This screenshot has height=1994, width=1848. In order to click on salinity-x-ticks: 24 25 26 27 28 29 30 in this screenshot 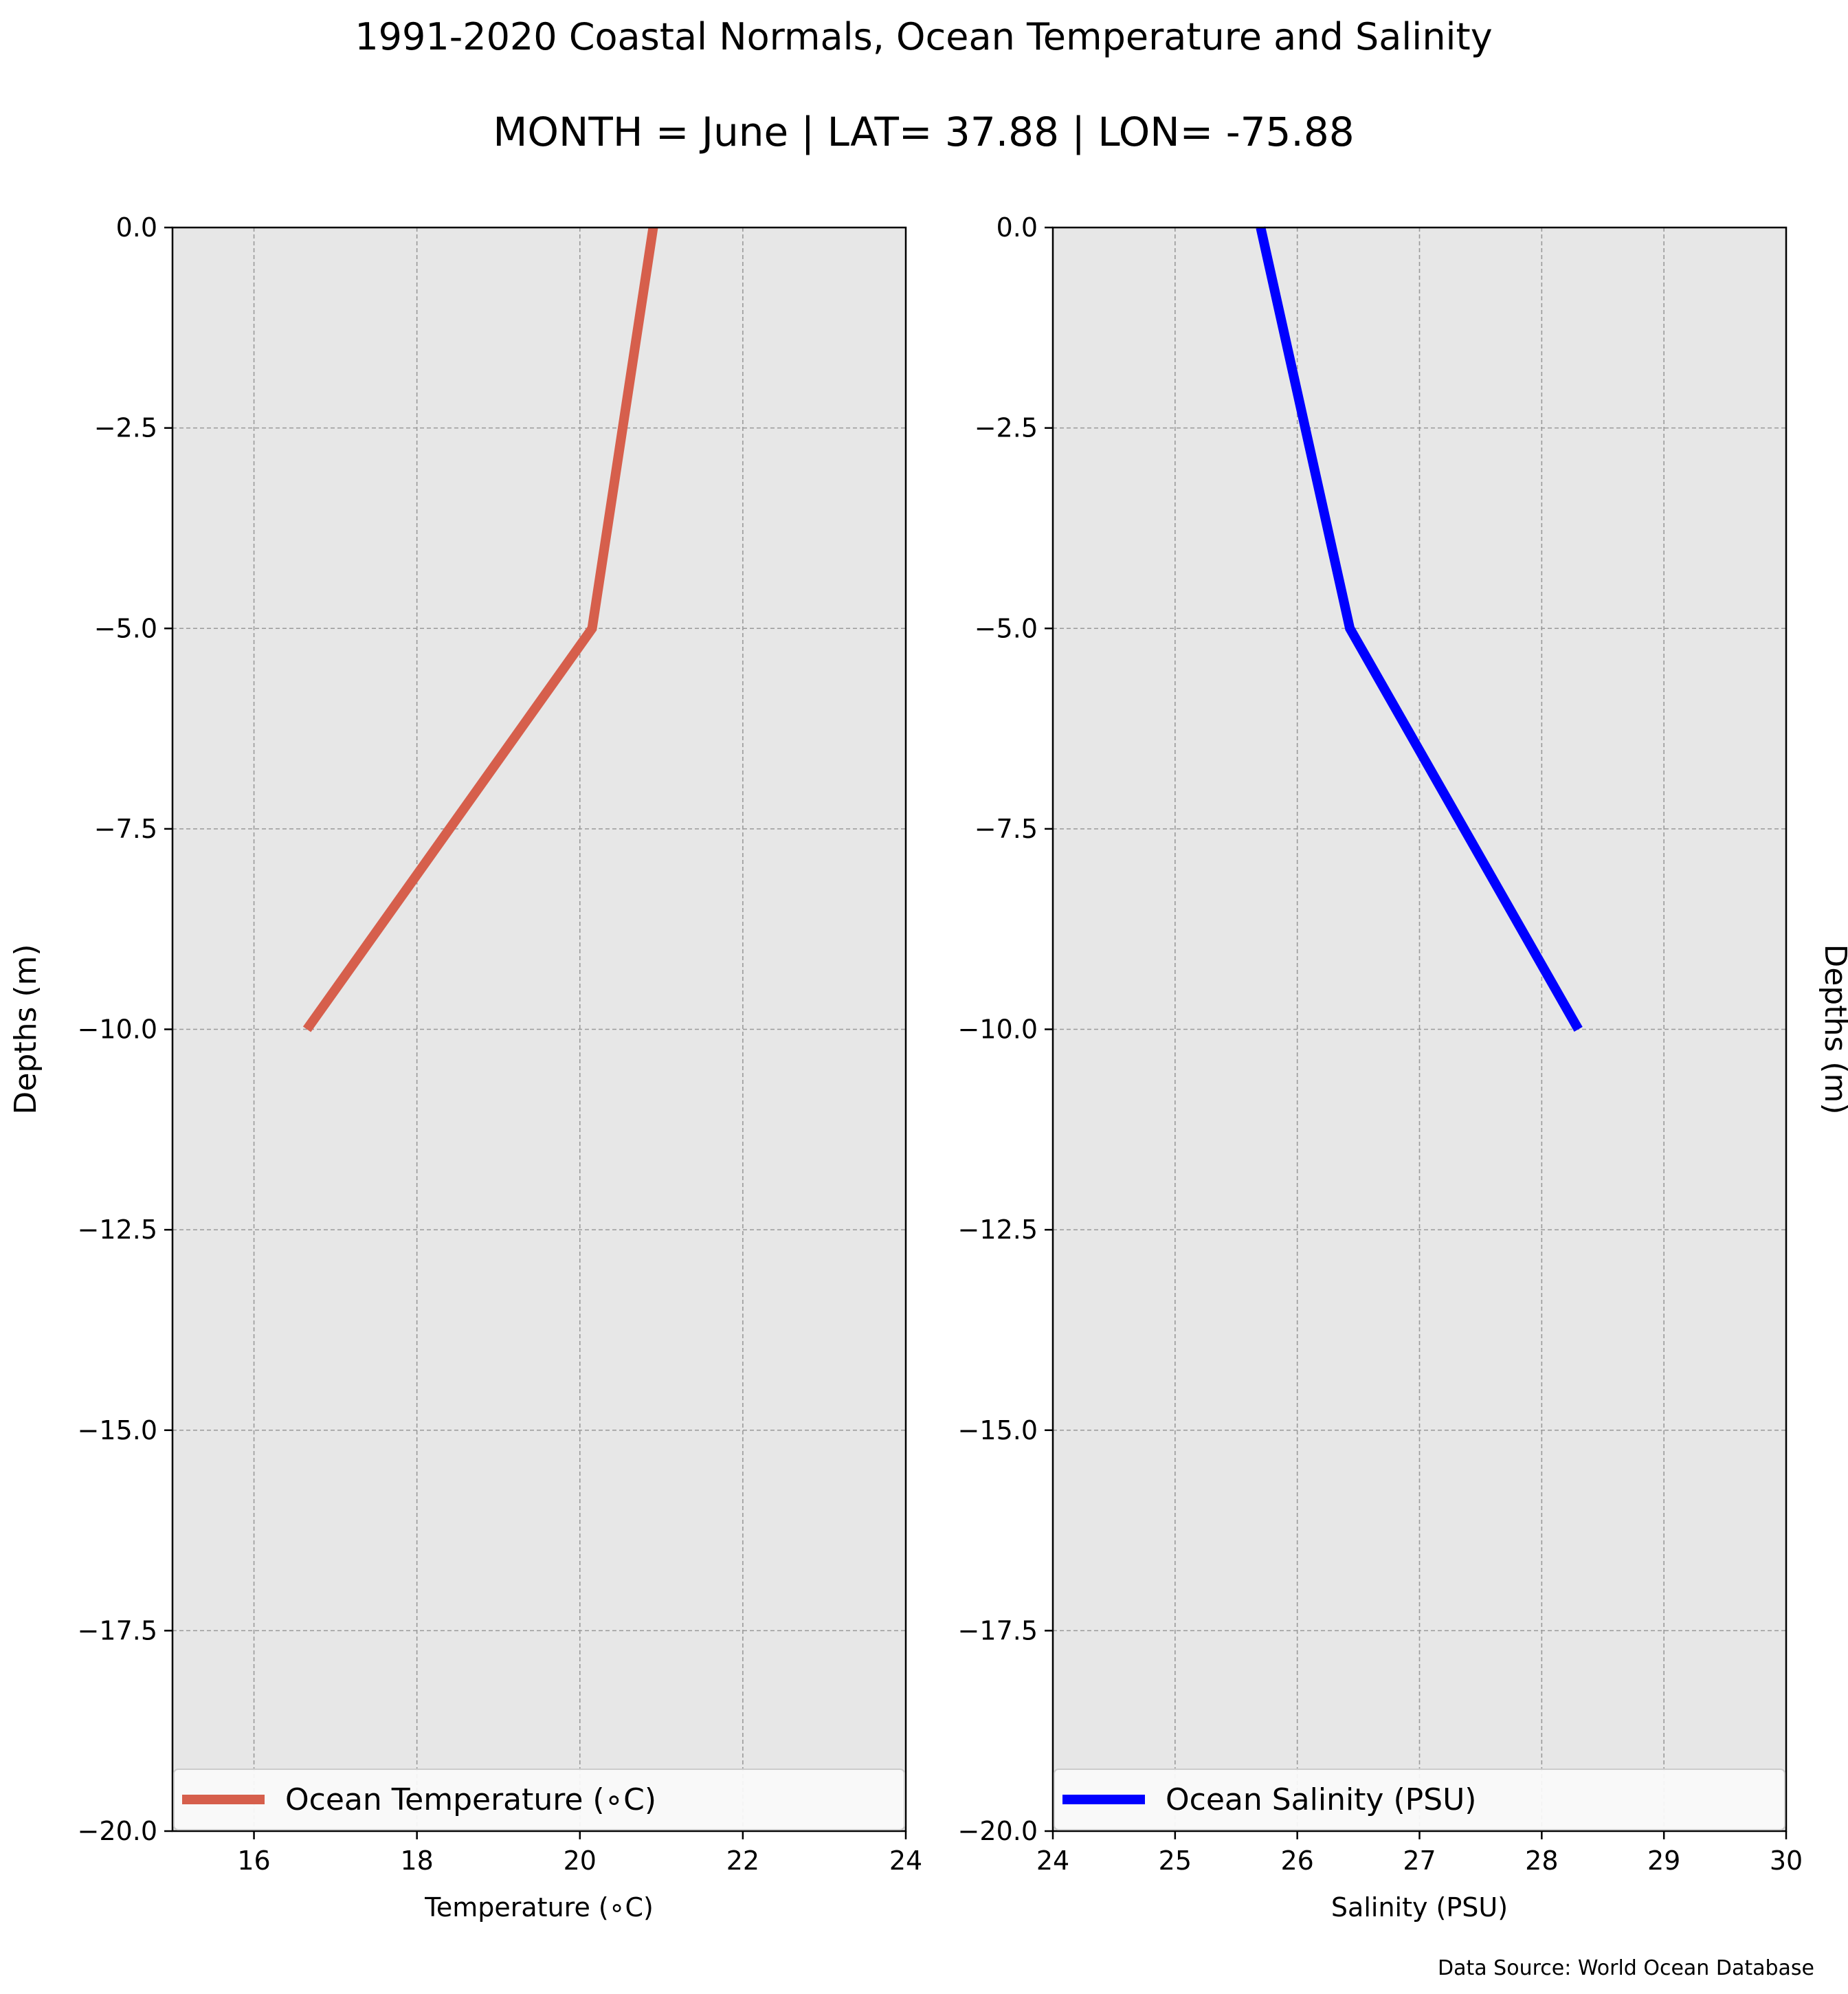, I will do `click(1419, 1853)`.